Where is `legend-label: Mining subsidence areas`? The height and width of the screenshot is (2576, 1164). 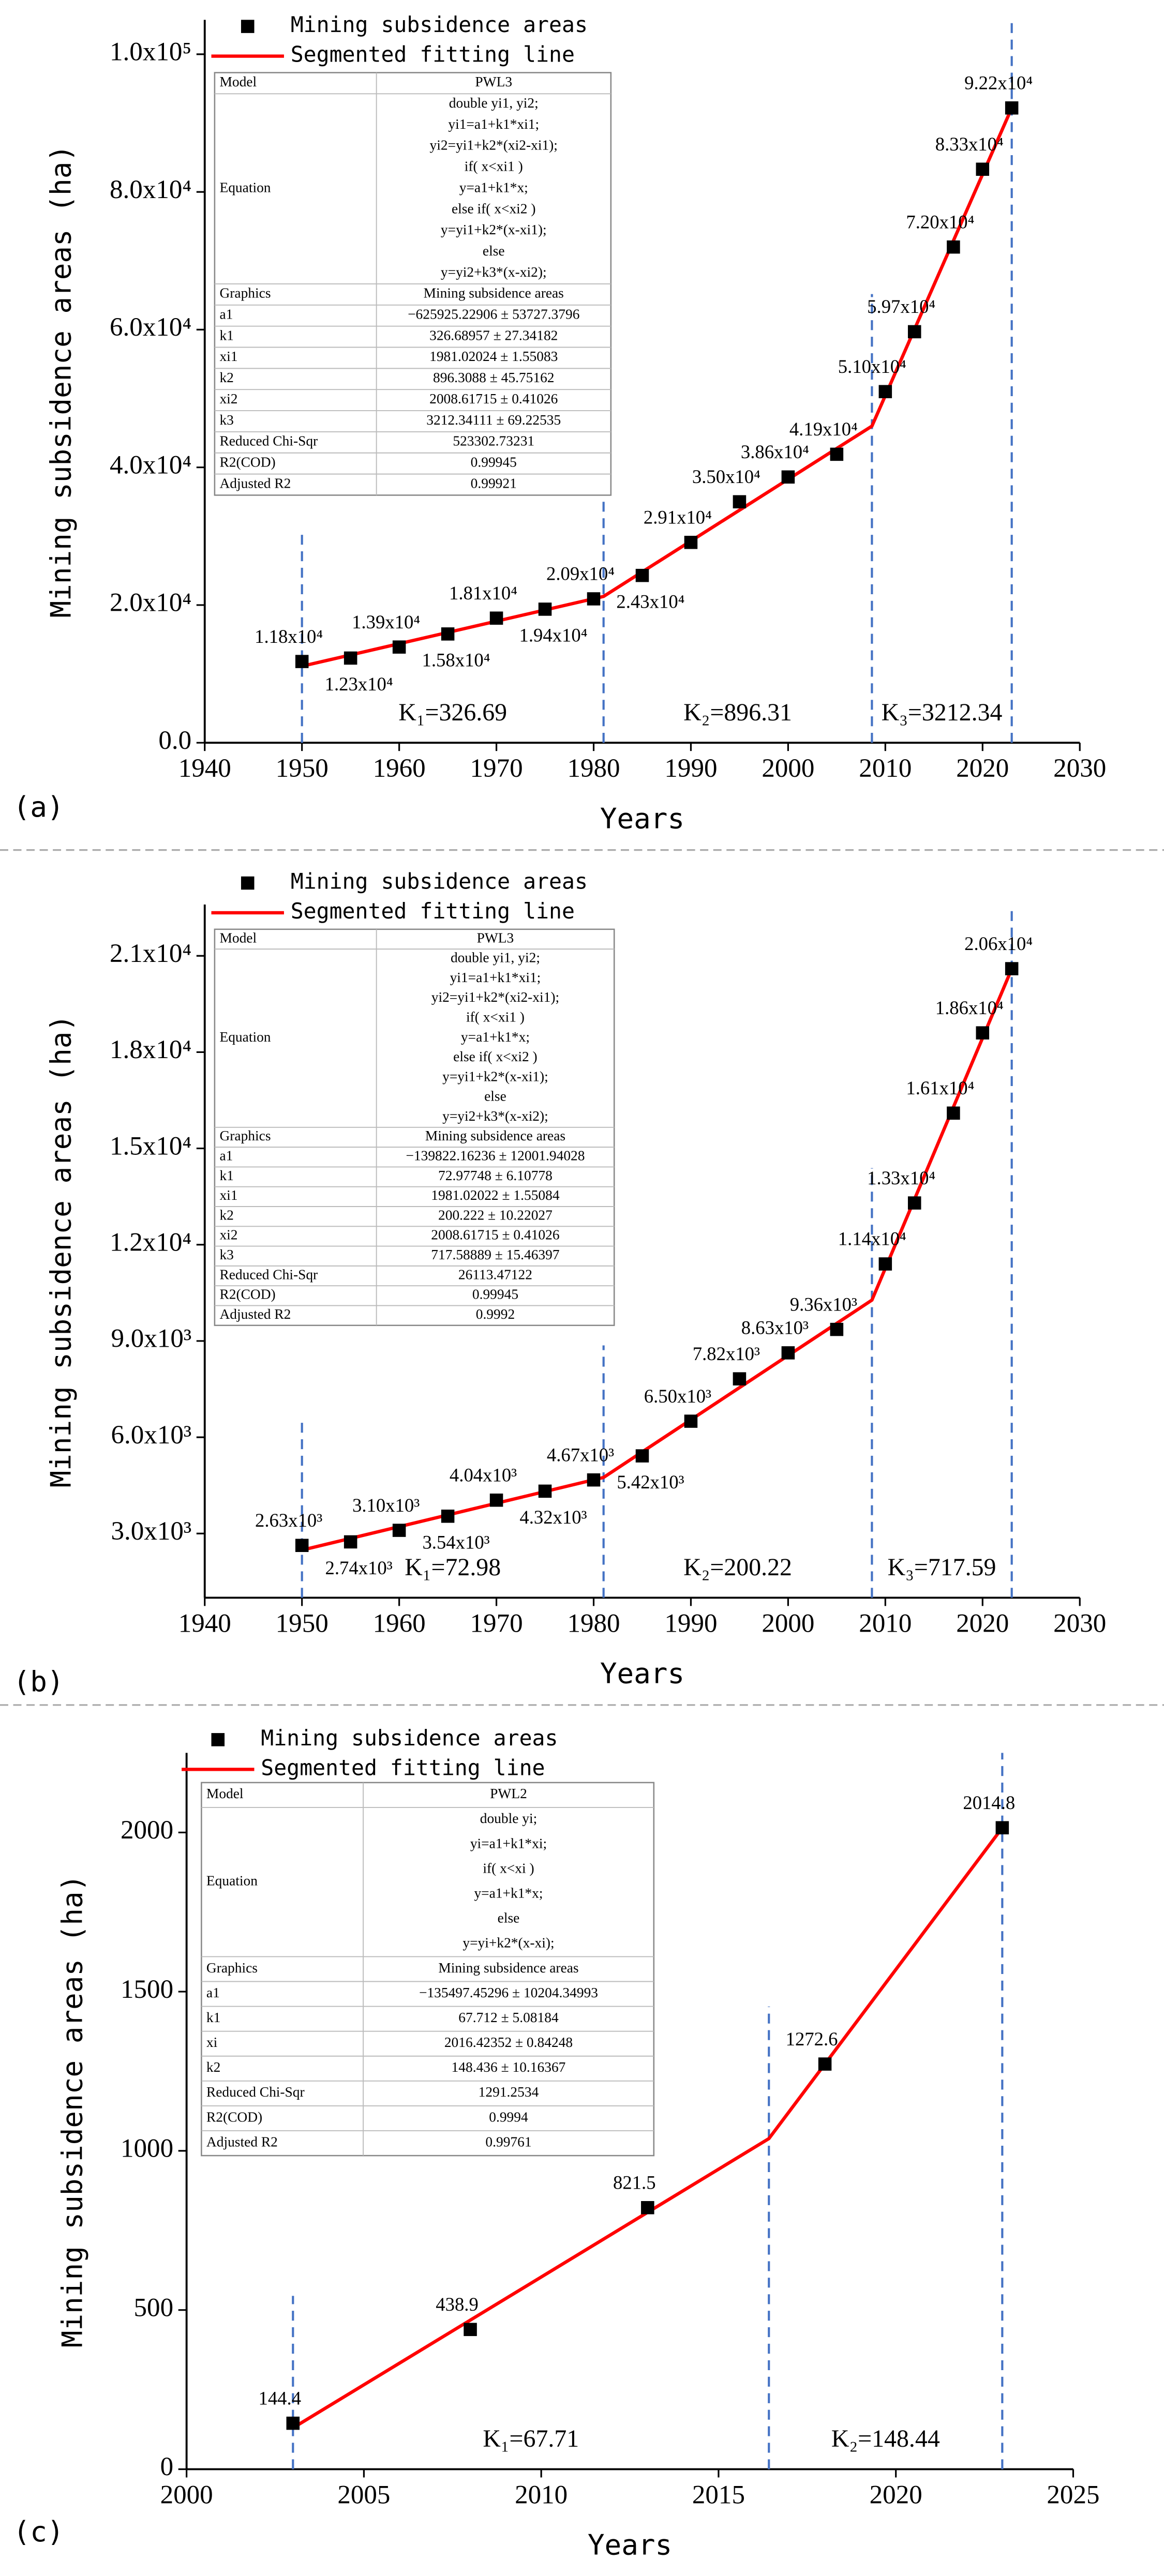 legend-label: Mining subsidence areas is located at coordinates (409, 1738).